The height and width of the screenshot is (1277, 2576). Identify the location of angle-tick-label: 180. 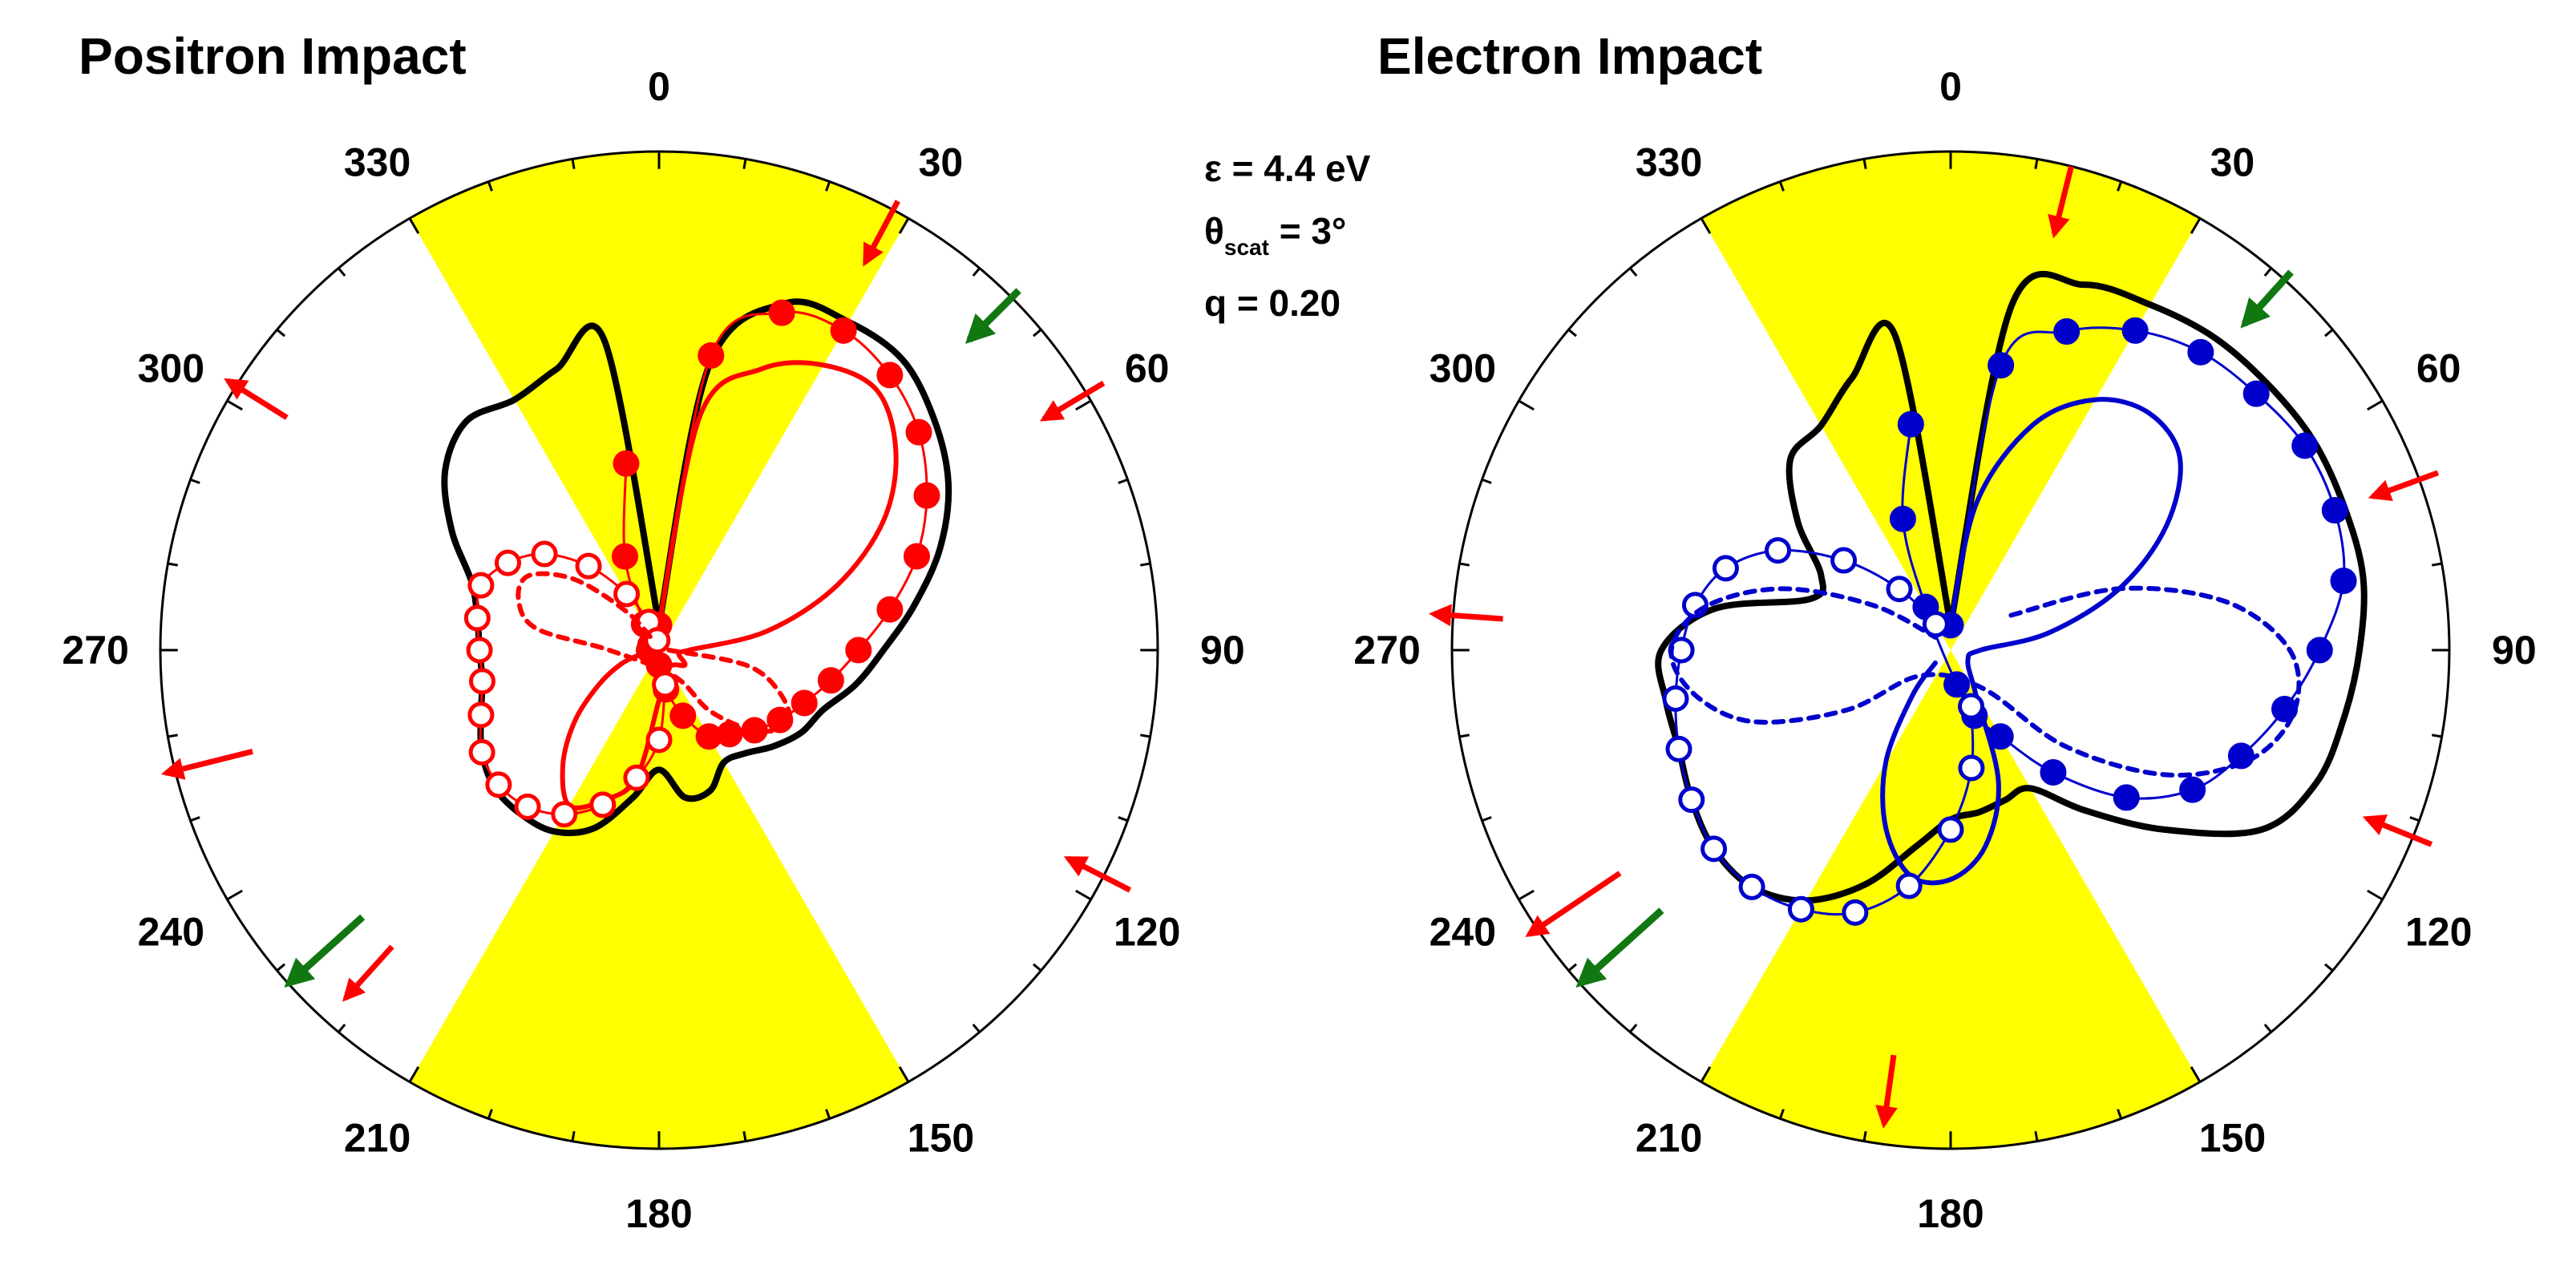
(658, 1213).